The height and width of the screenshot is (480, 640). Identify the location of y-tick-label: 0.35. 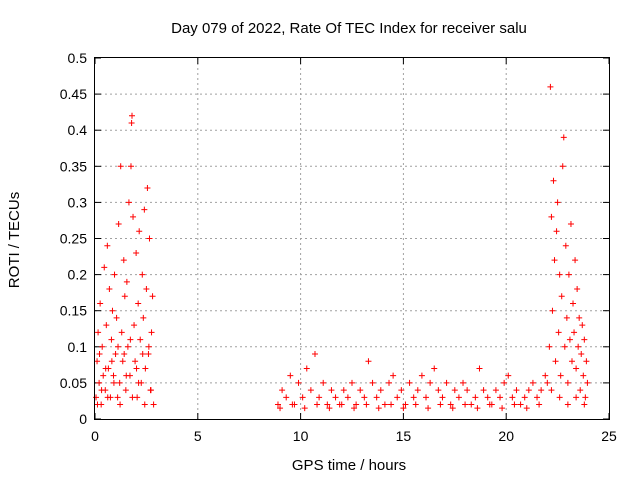
(73, 166).